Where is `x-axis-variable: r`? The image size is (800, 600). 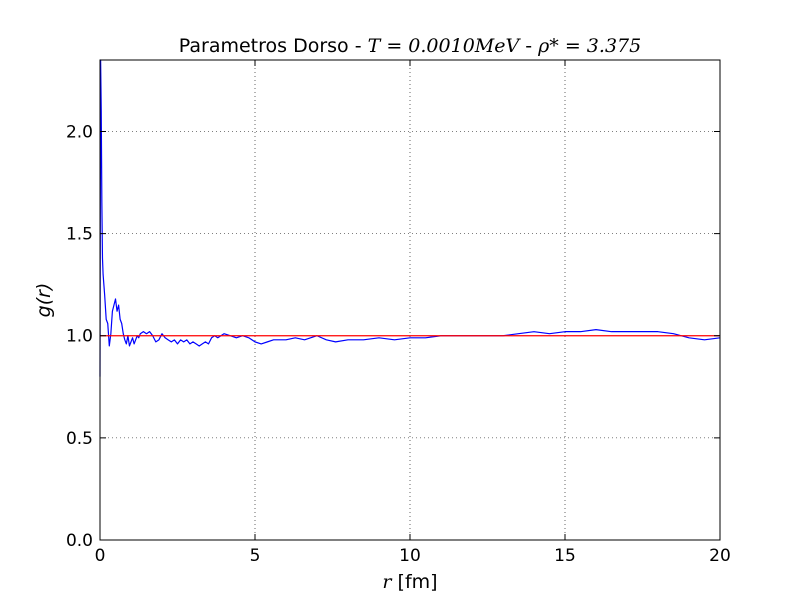 x-axis-variable: r is located at coordinates (387, 582).